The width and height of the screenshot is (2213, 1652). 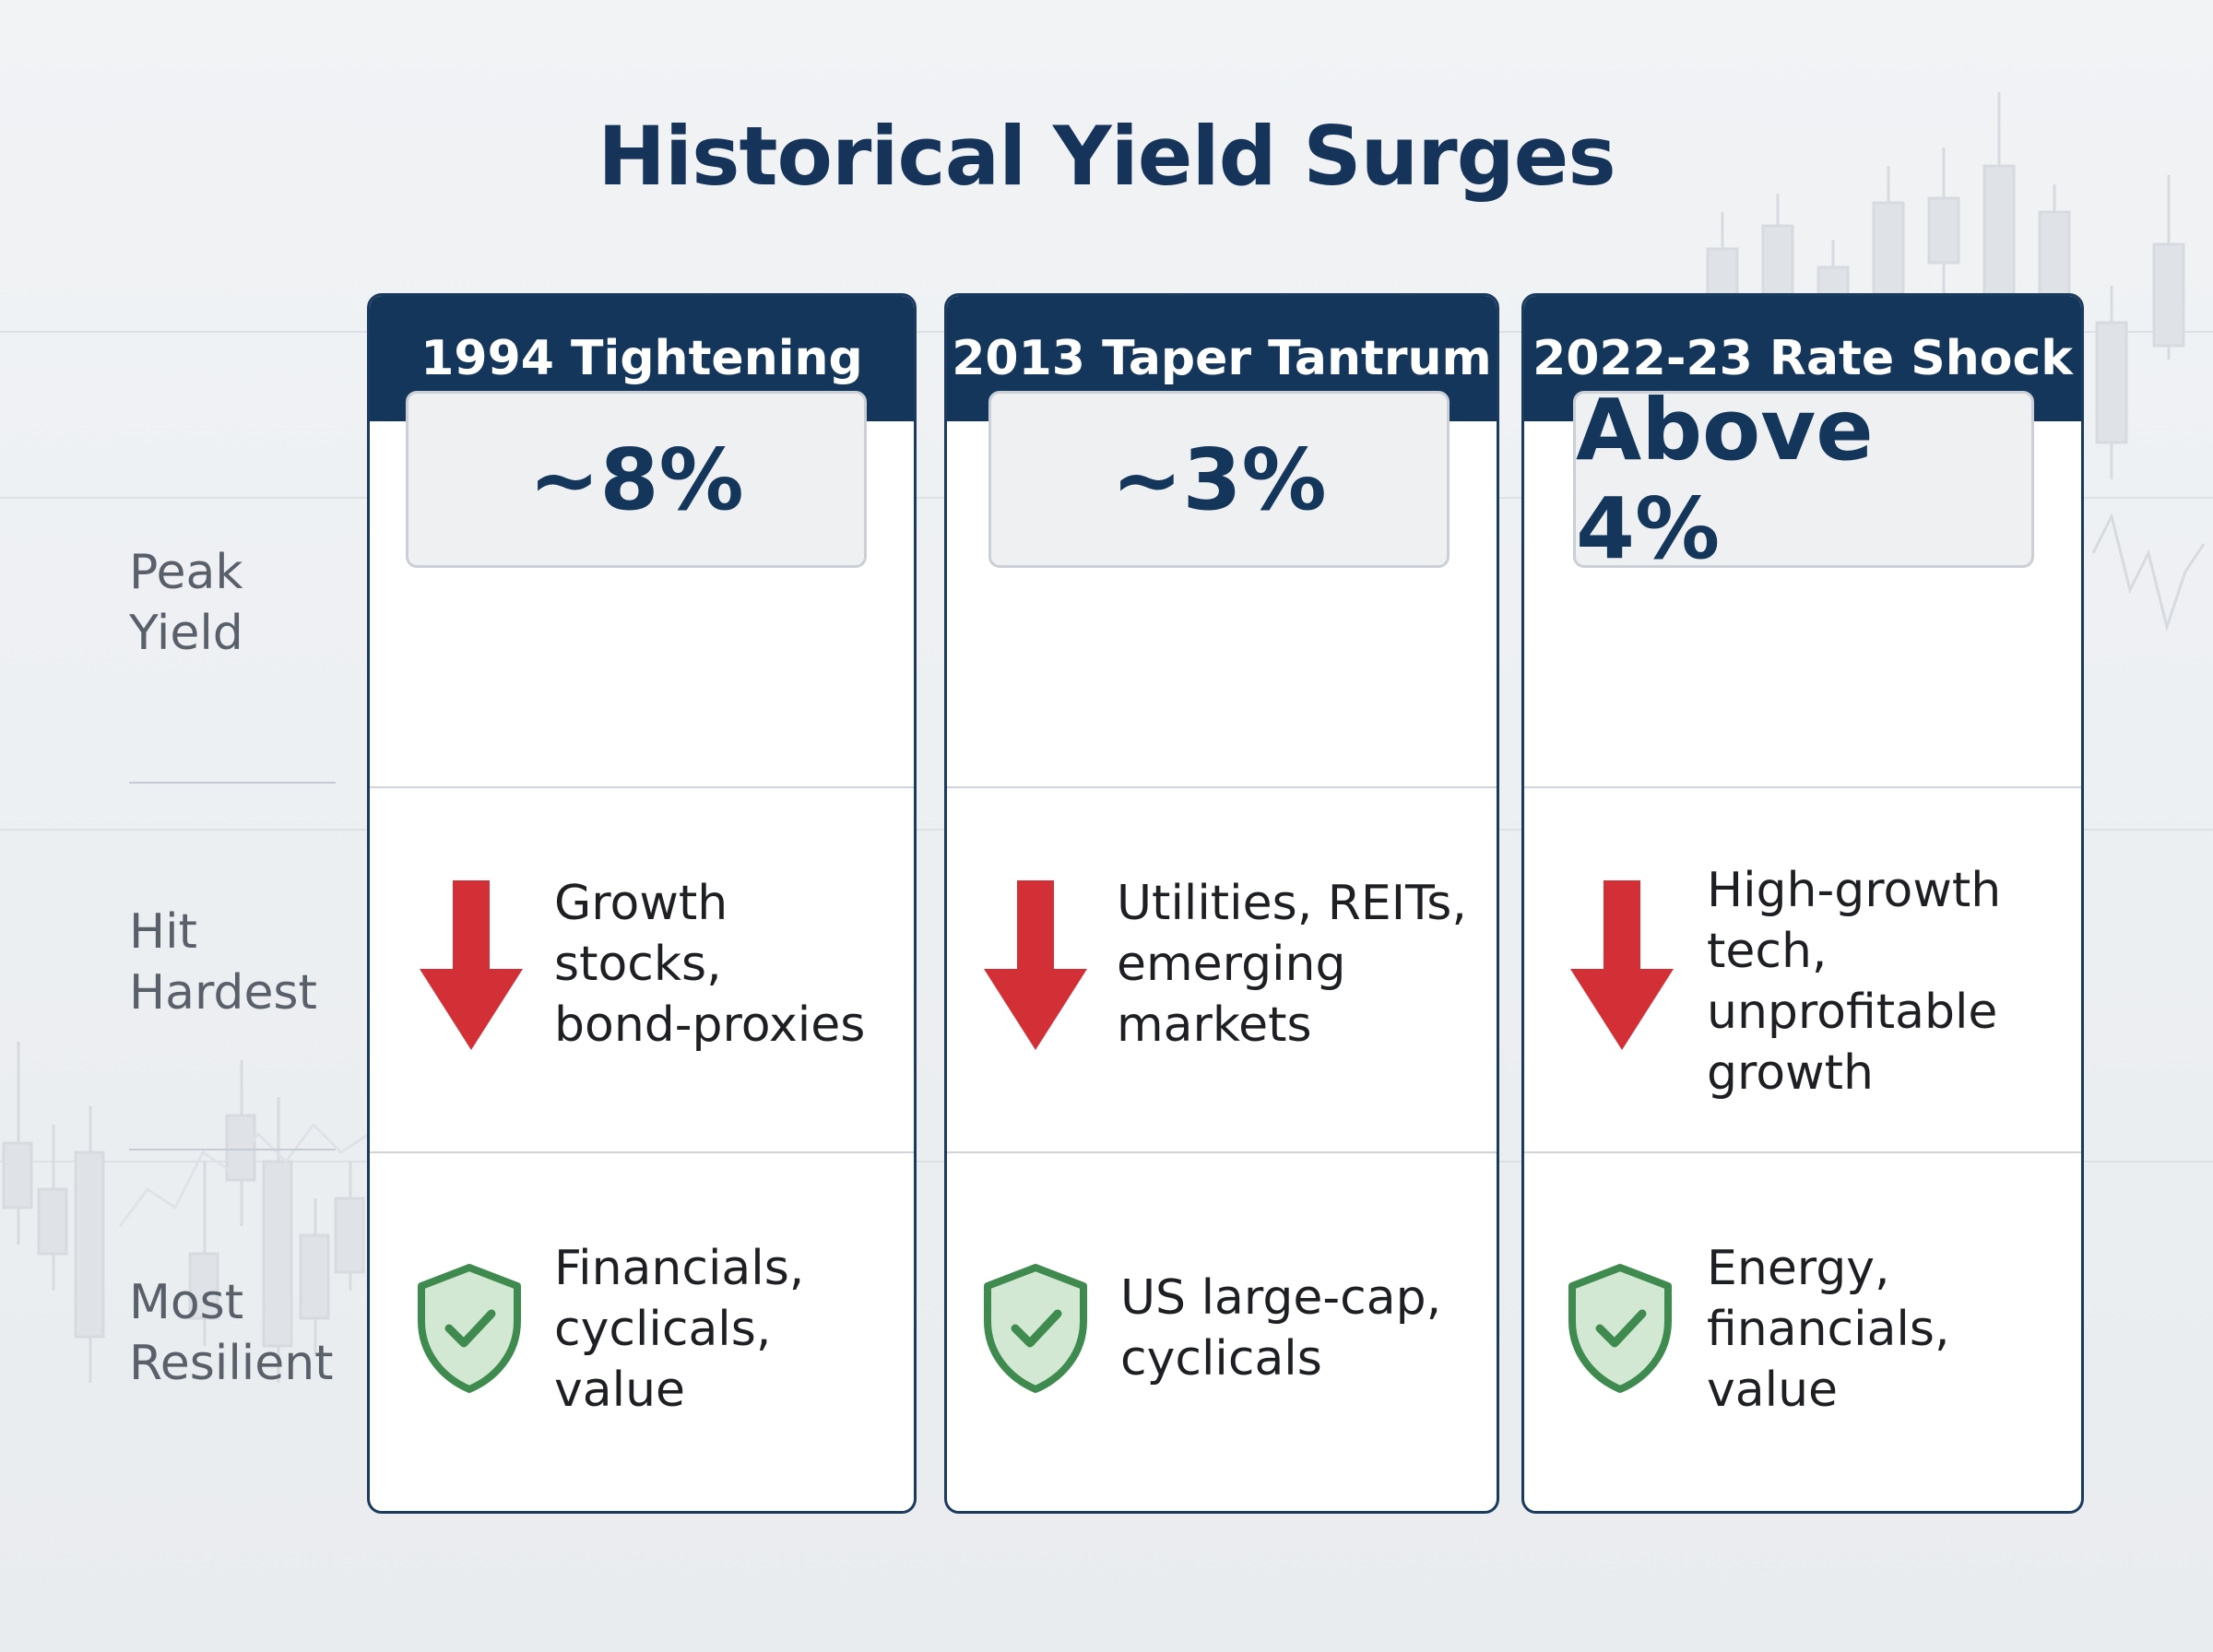 What do you see at coordinates (1828, 1329) in the screenshot?
I see `most-resilient-text: Energy, financials, value` at bounding box center [1828, 1329].